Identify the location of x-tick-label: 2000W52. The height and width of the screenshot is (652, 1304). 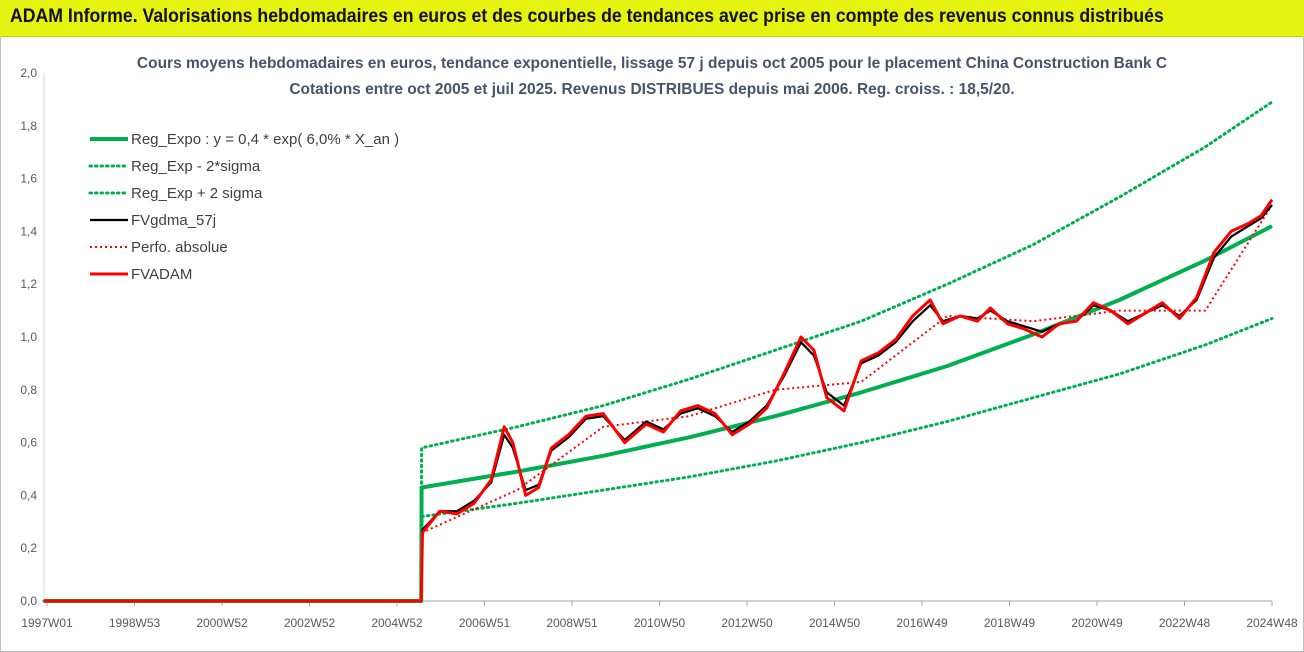
(222, 623).